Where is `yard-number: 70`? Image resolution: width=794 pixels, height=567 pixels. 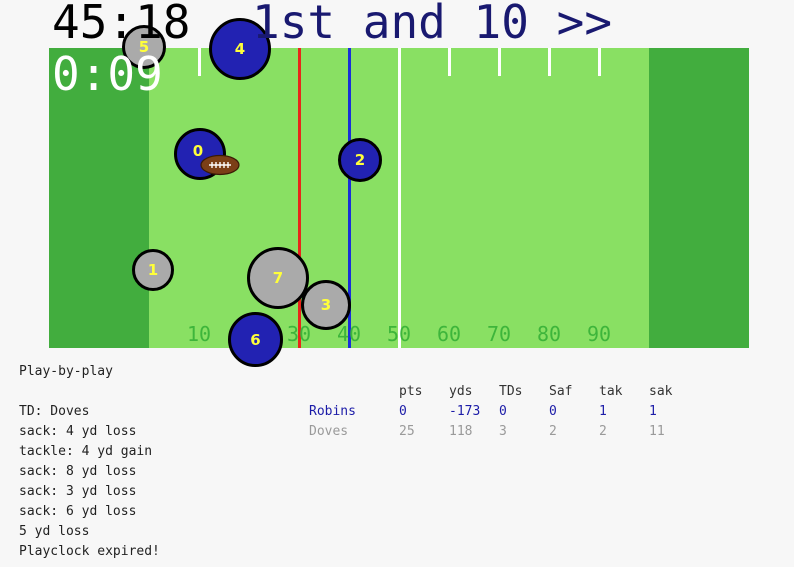
yard-number: 70 is located at coordinates (499, 334).